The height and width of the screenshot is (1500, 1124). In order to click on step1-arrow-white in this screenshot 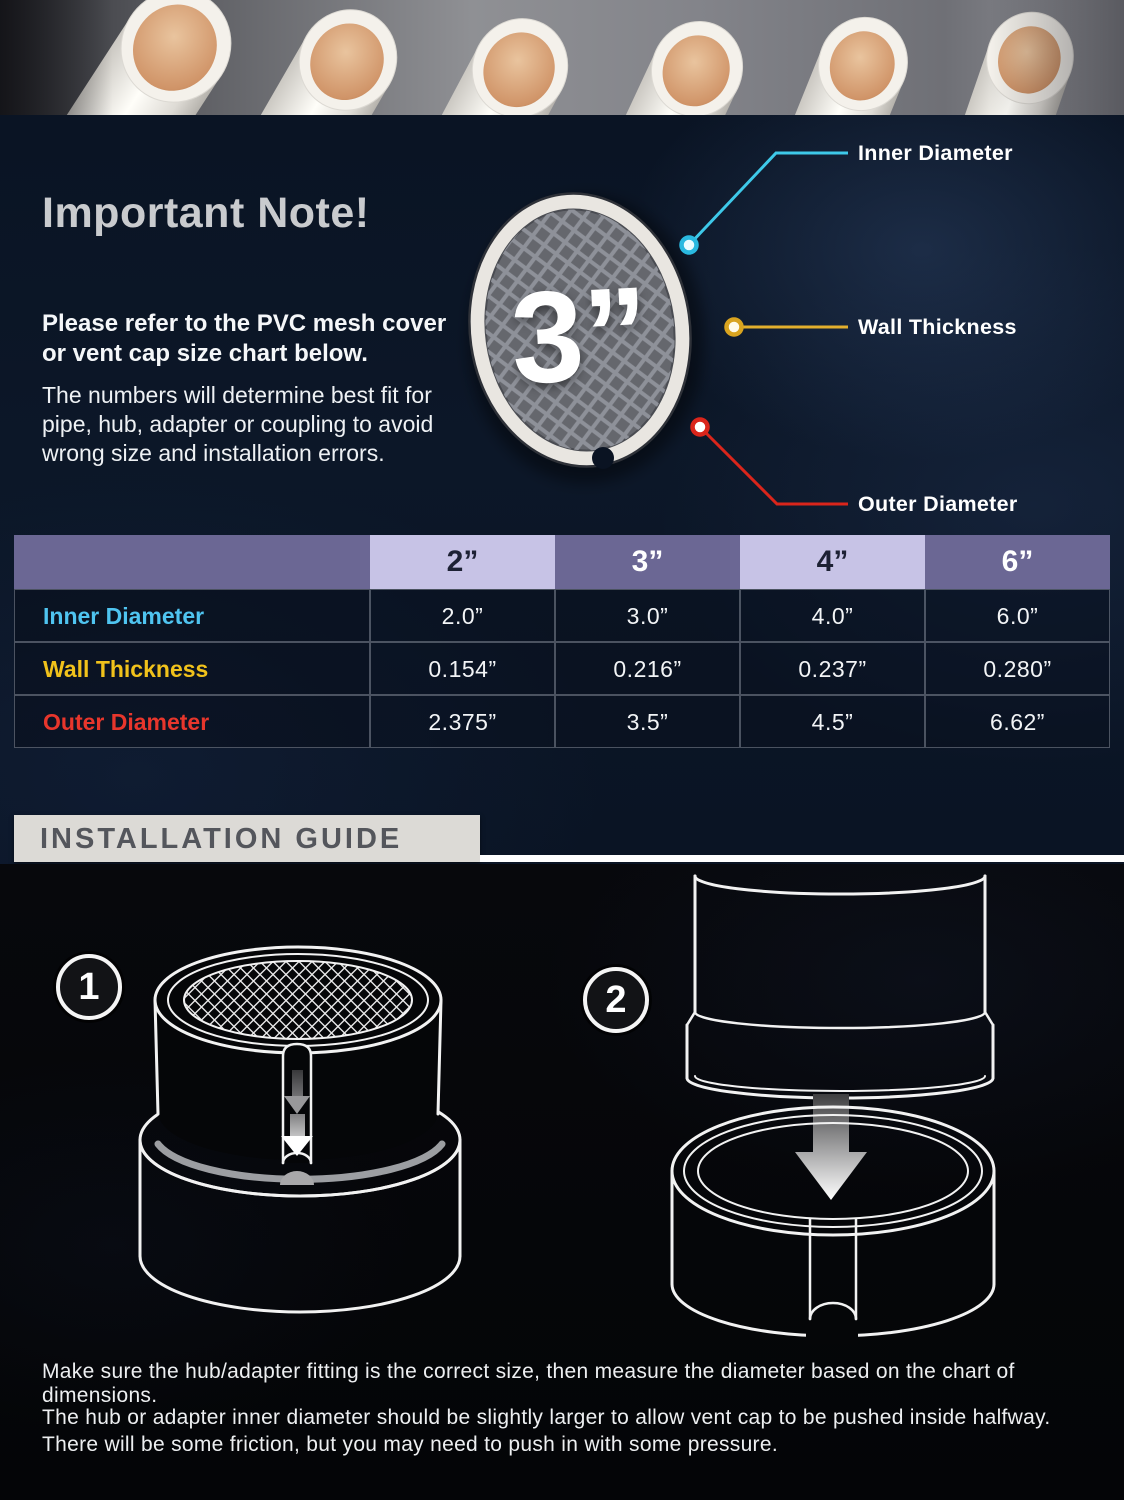, I will do `click(297, 1135)`.